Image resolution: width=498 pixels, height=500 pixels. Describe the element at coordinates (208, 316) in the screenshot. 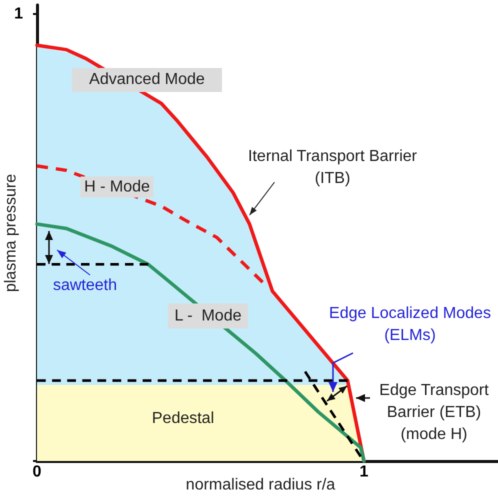

I see `series-label: L - Mode` at that location.